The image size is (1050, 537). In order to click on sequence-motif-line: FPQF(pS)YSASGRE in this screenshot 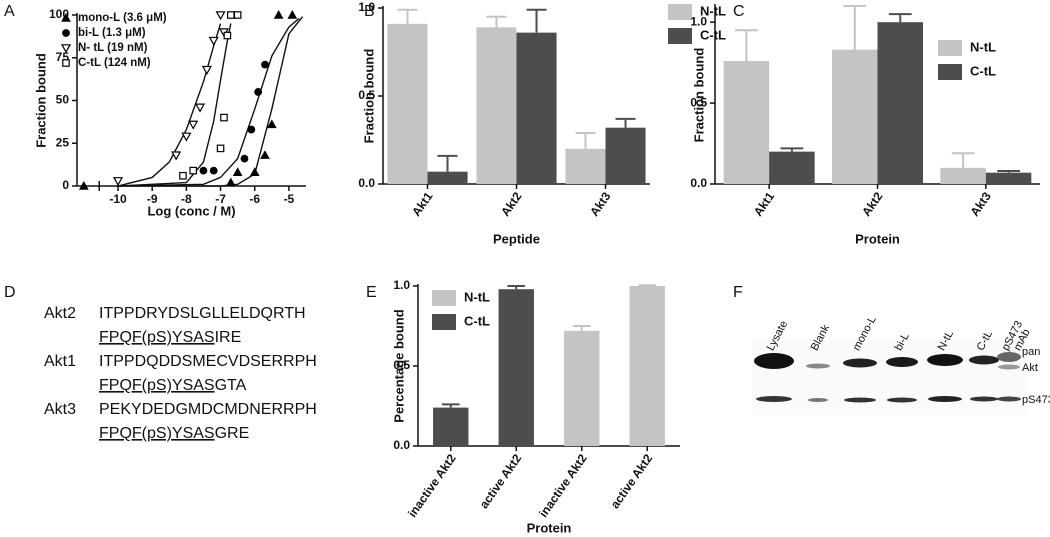, I will do `click(174, 433)`.